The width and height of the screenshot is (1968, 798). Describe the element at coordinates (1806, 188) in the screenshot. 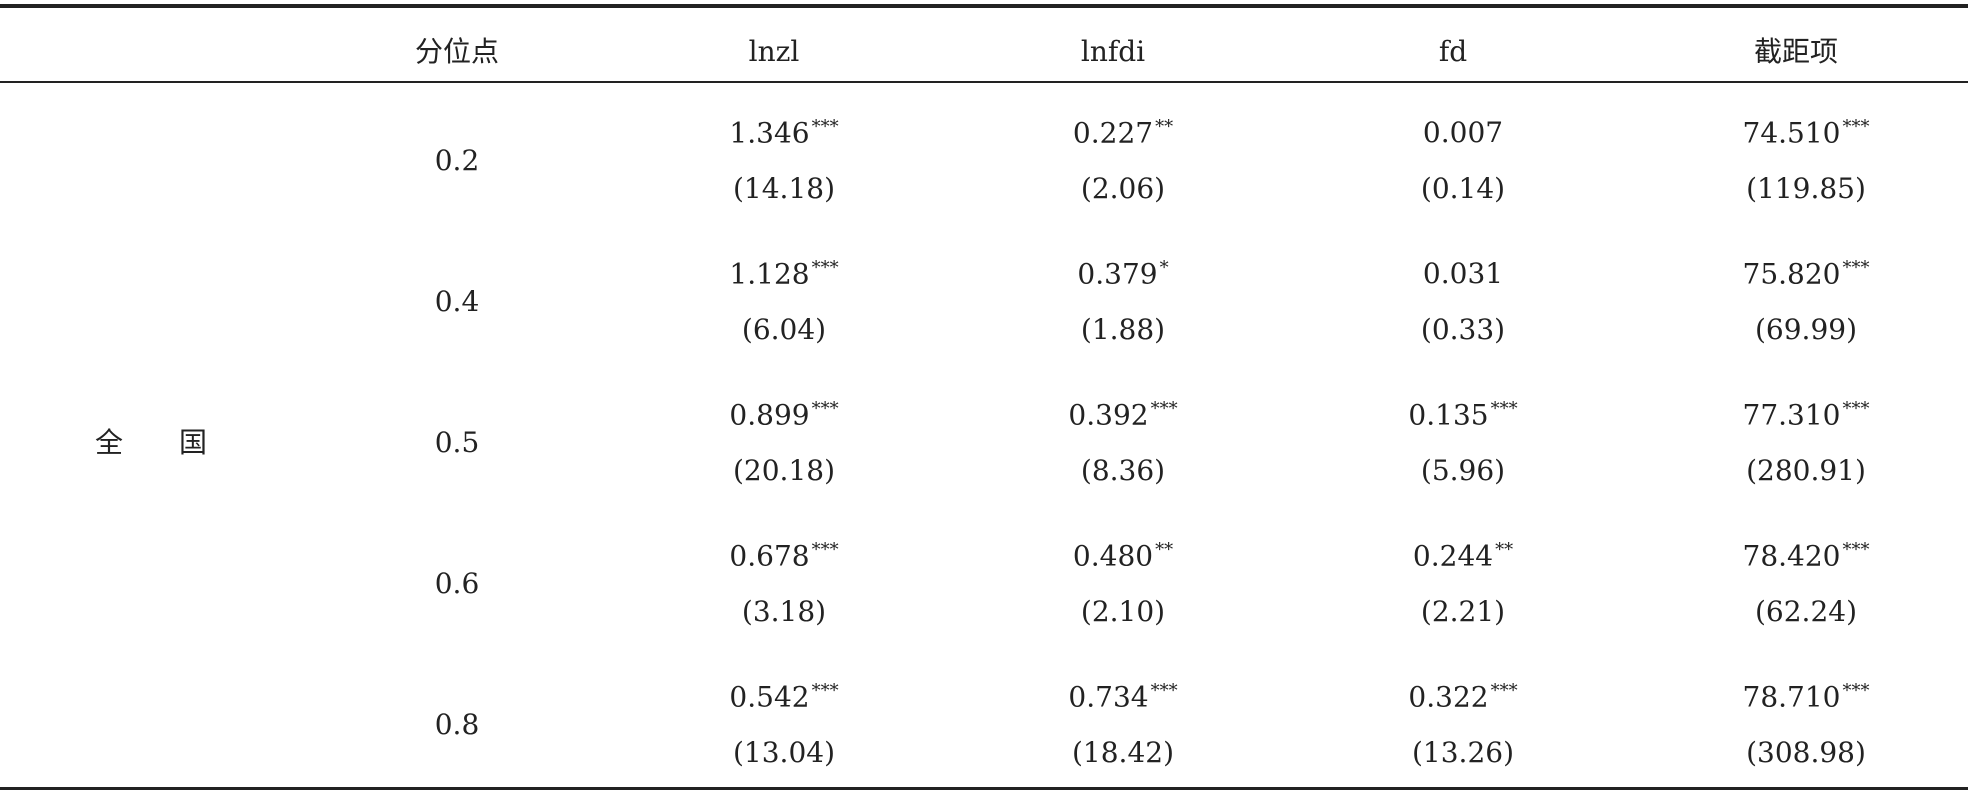

I see `t-statistic: (119.85)` at that location.